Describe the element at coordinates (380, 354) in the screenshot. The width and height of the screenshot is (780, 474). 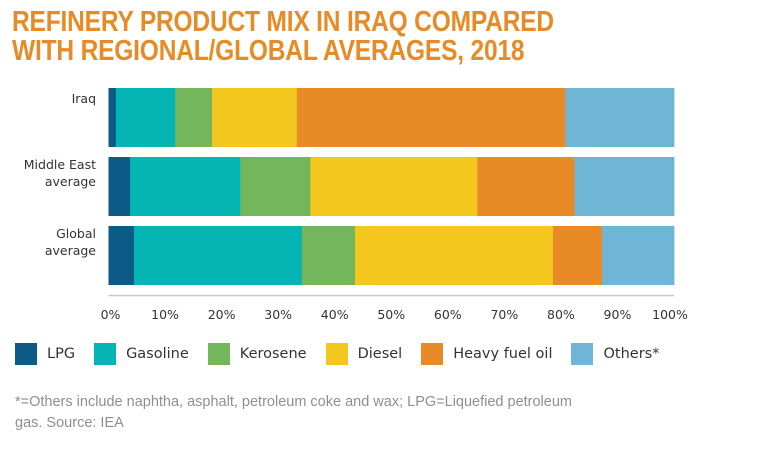
I see `legend-label-diesel: Diesel` at that location.